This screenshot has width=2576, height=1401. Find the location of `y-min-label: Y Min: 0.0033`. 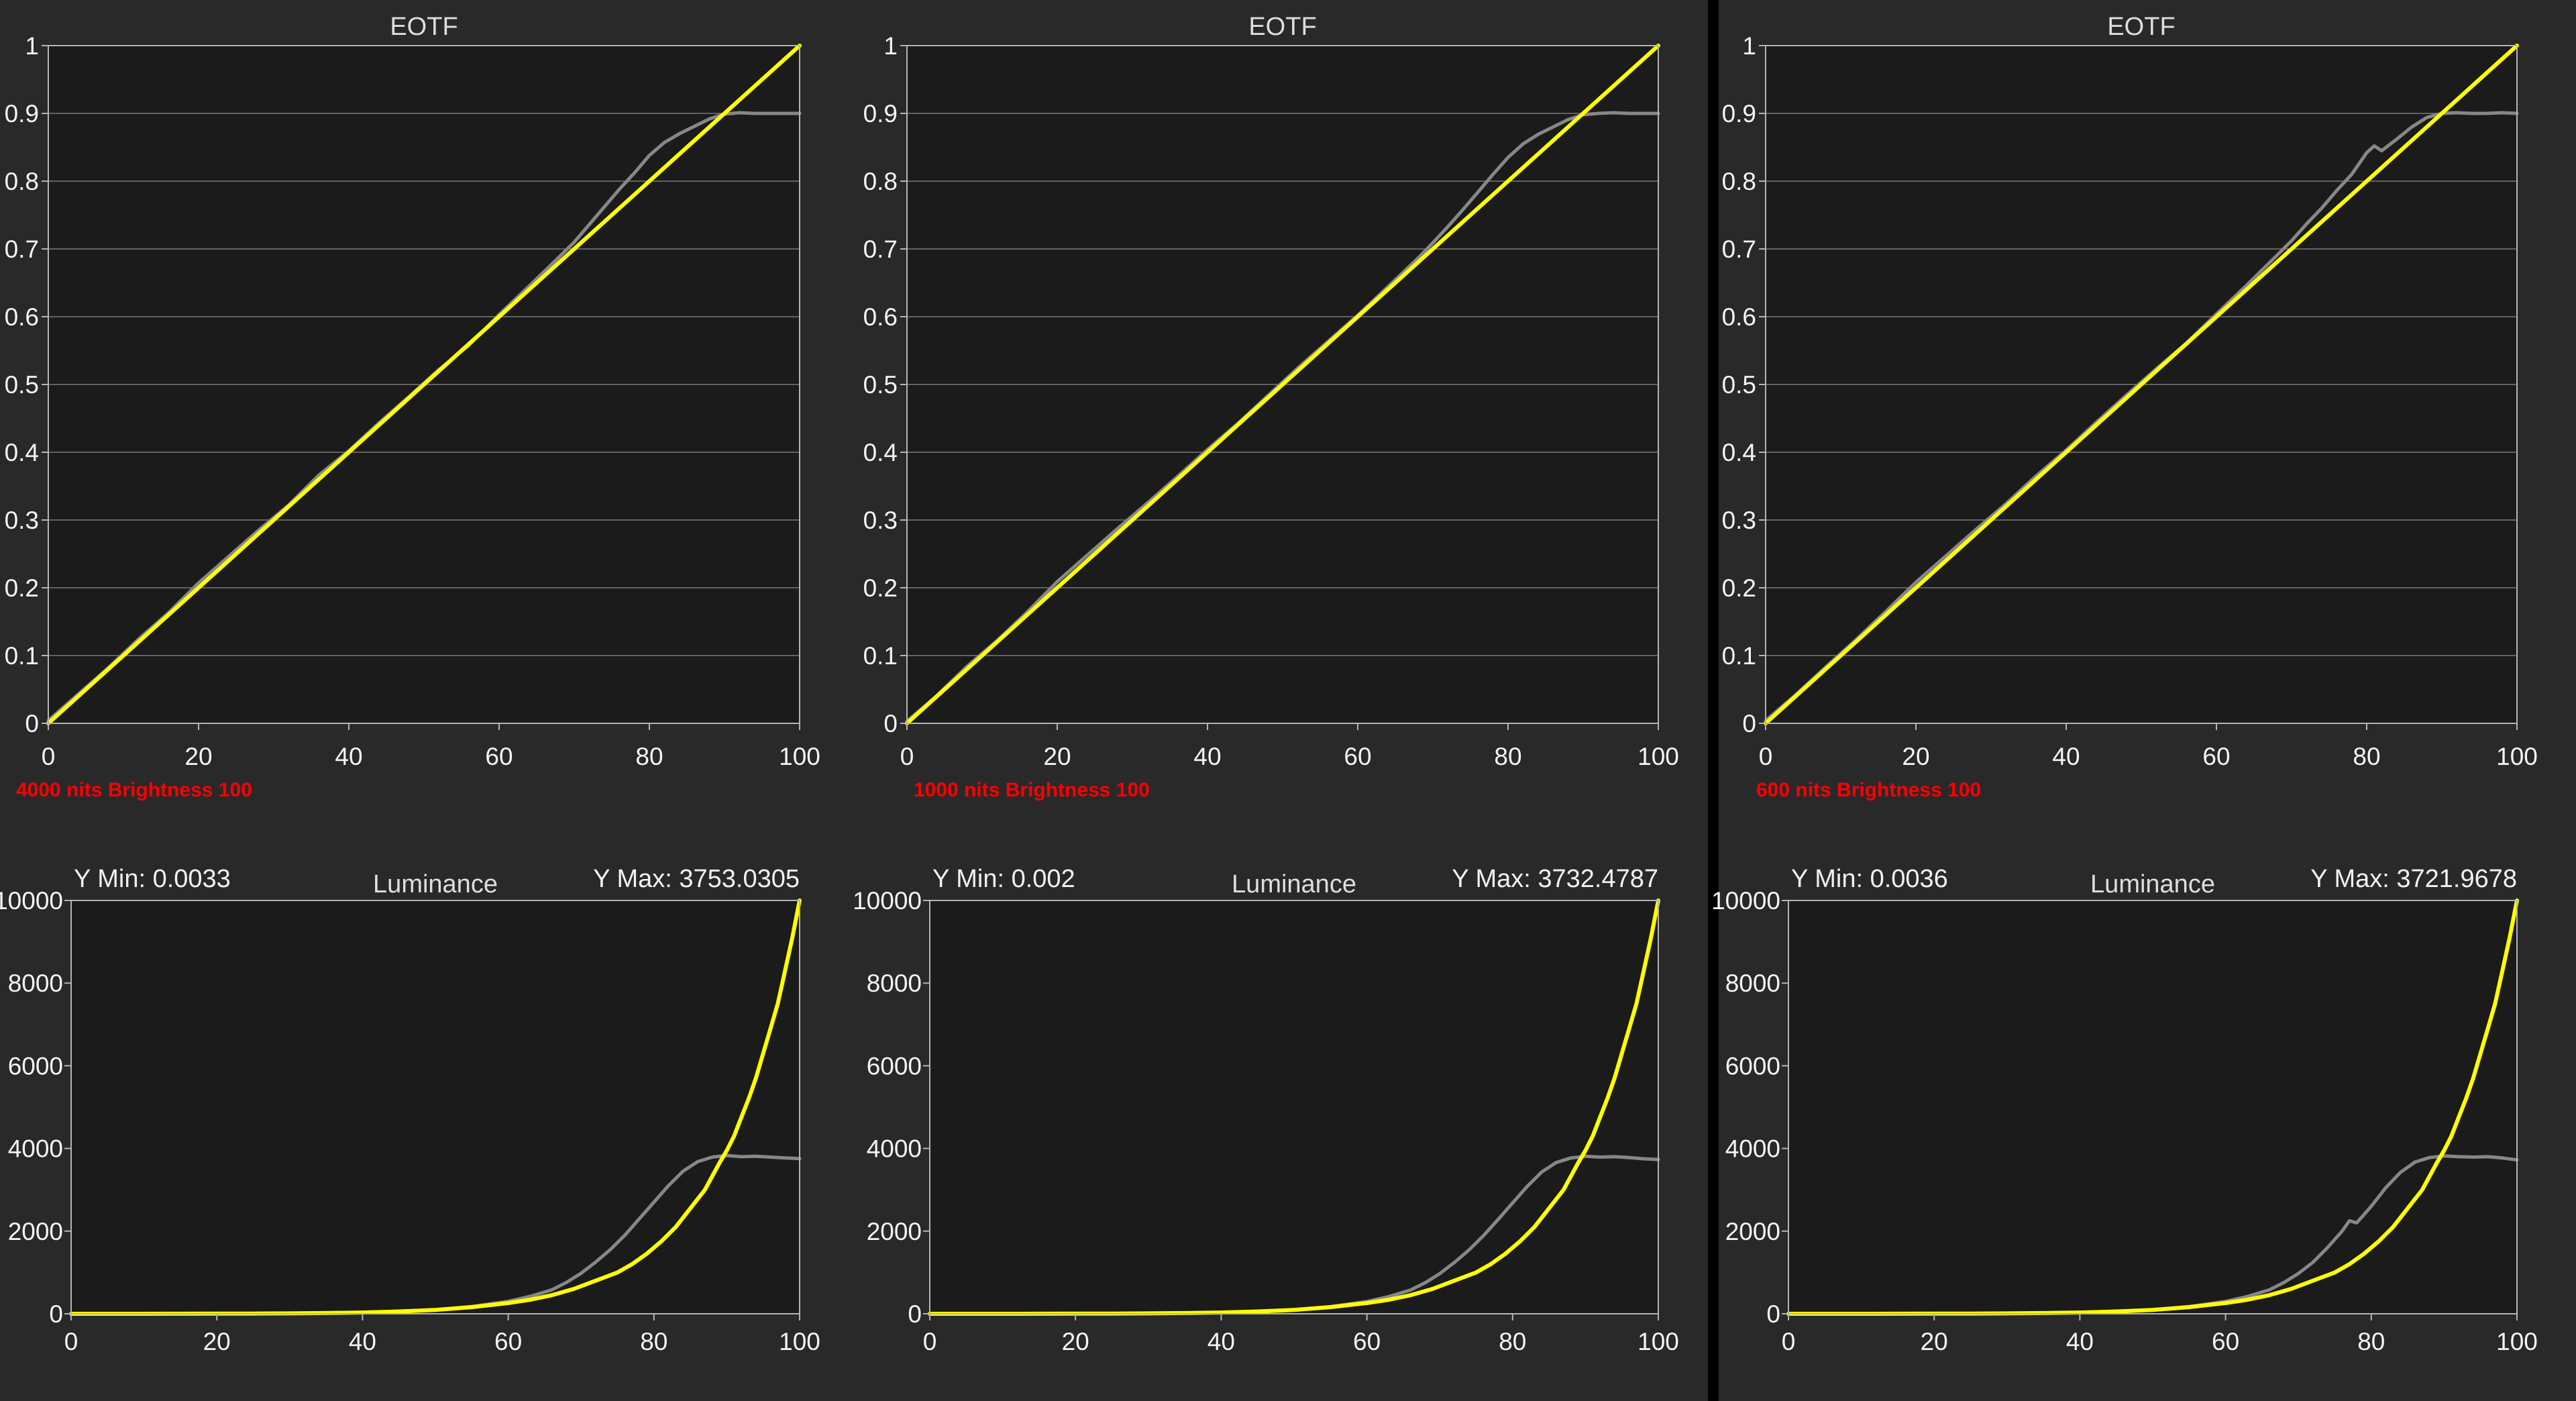

y-min-label: Y Min: 0.0033 is located at coordinates (152, 879).